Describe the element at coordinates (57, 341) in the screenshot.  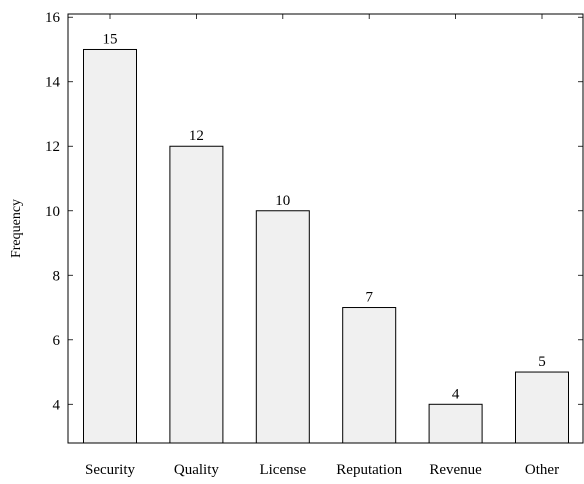
I see `y-tick-label: 6` at that location.